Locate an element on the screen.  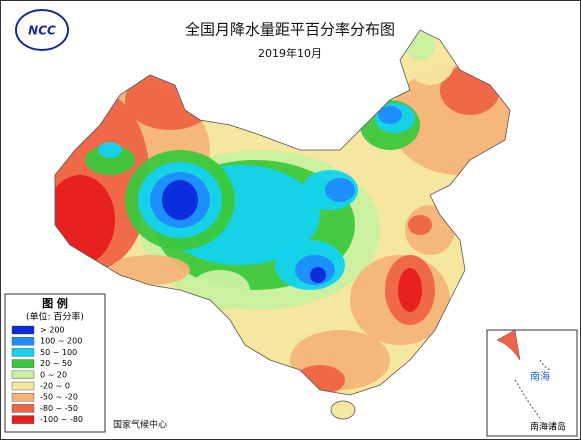
inset-sea: 南海 is located at coordinates (540, 376).